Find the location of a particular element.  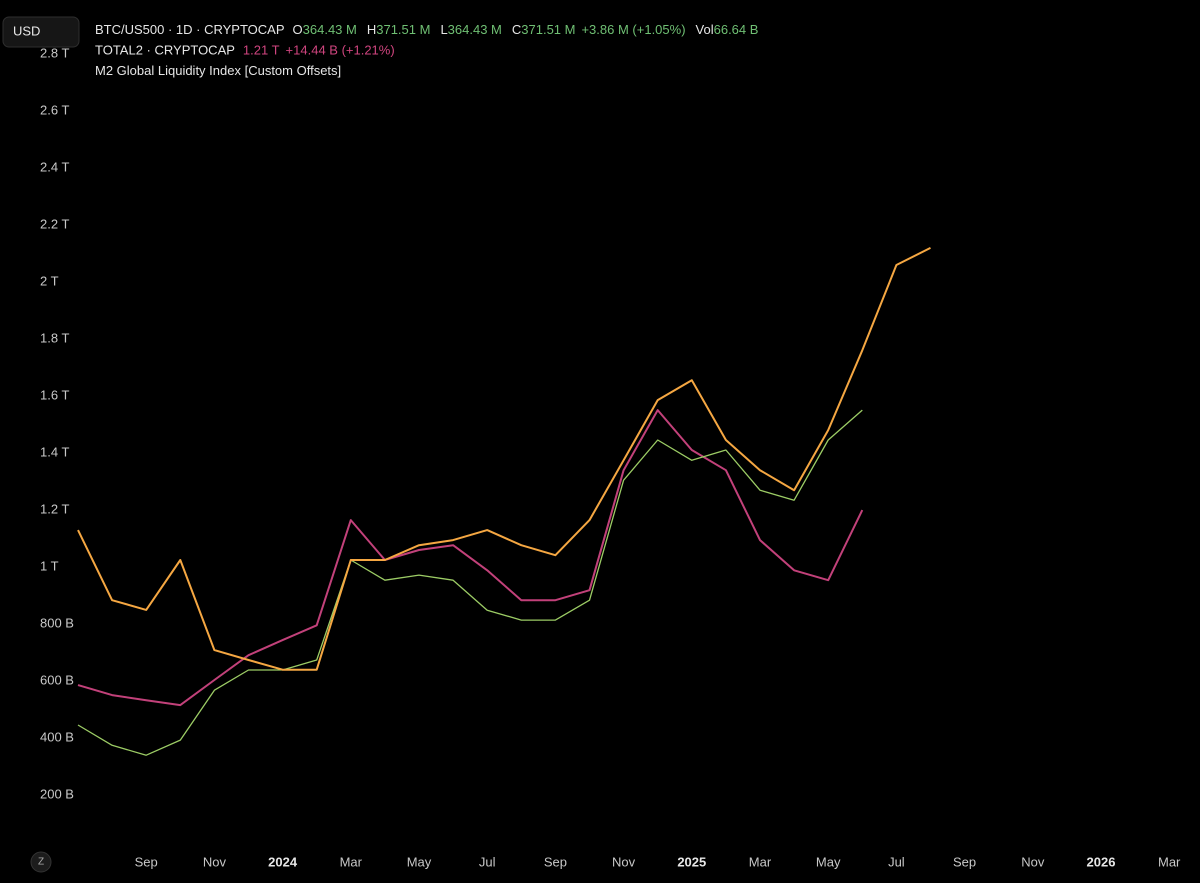

stat-value: +3.86 M (+1.05%) is located at coordinates (633, 29).